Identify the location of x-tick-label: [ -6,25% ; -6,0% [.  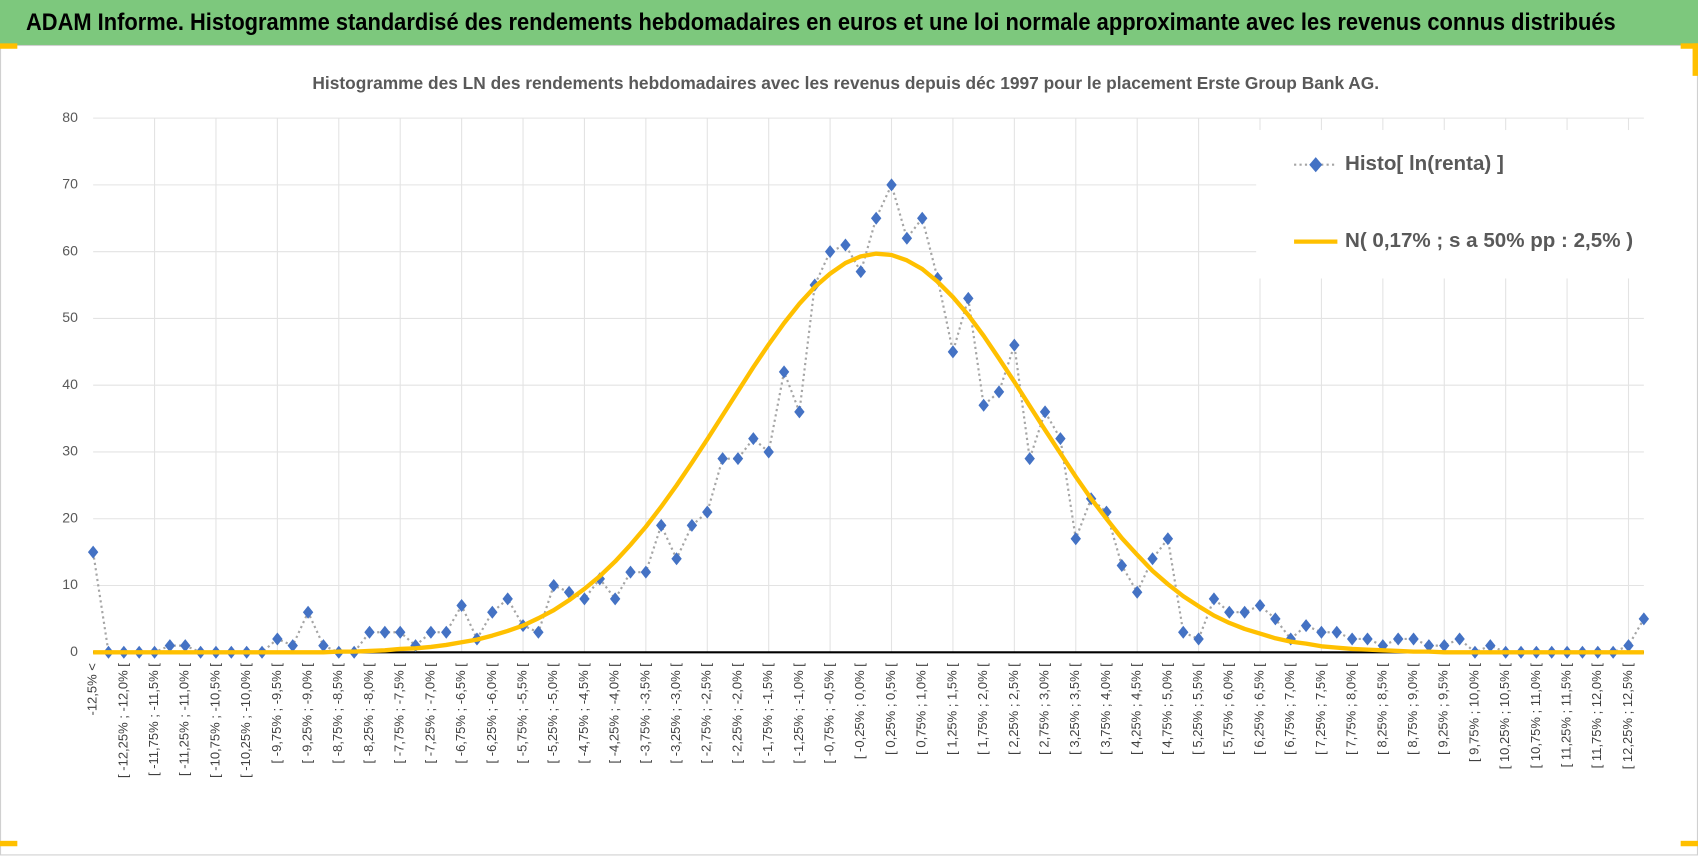
(491, 713).